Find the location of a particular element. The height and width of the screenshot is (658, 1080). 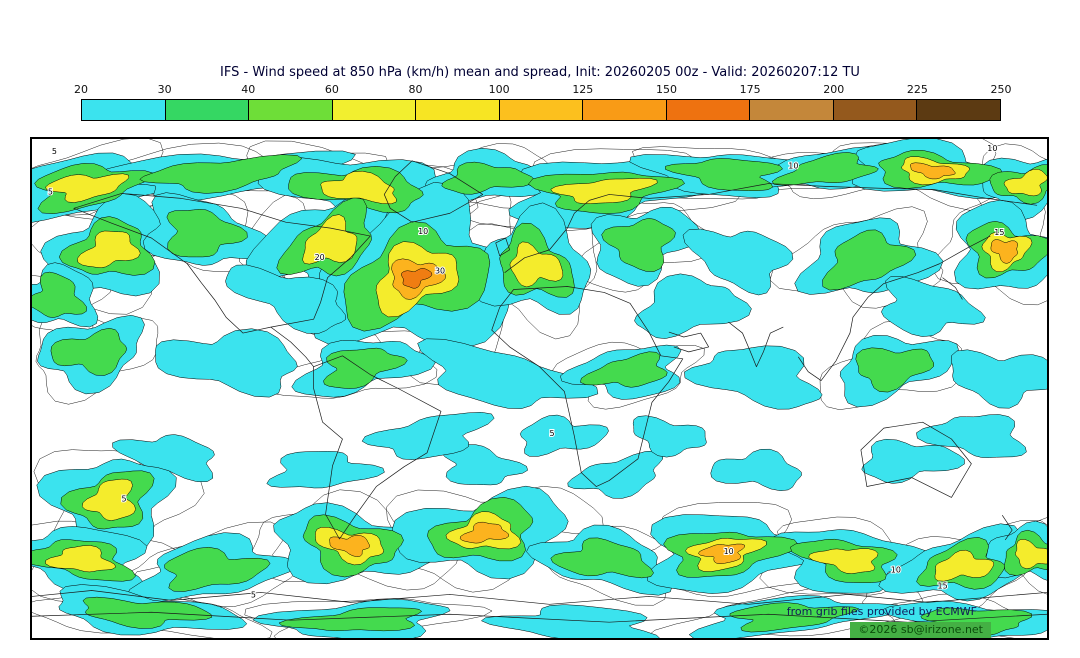

colorbar-tick: 30 is located at coordinates (164, 89).